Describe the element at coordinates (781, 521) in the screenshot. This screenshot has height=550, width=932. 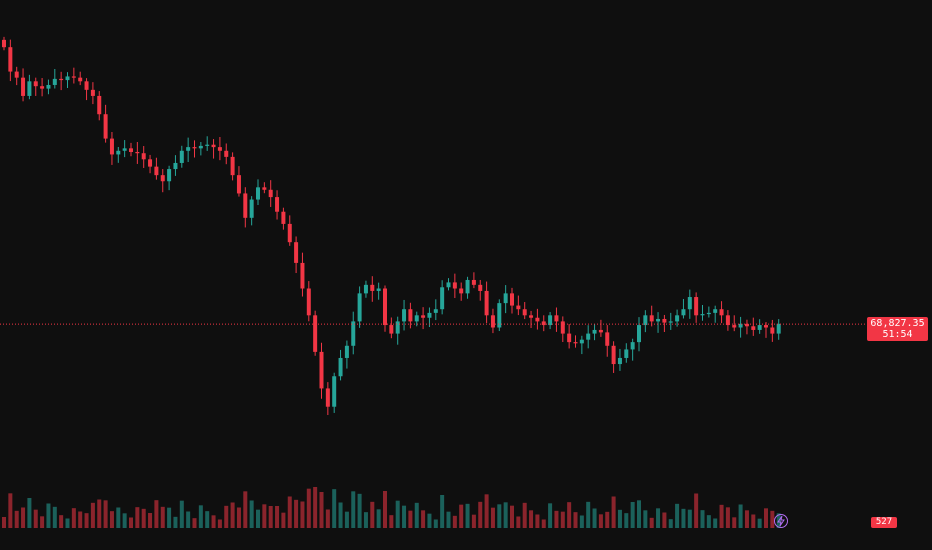
I see `lightning-icon` at that location.